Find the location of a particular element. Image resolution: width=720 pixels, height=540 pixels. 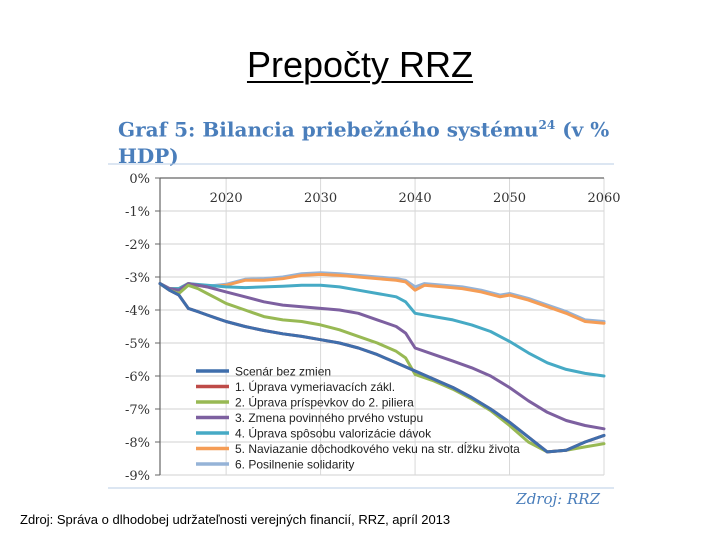

y-tick-label: -5% is located at coordinates (137, 344).